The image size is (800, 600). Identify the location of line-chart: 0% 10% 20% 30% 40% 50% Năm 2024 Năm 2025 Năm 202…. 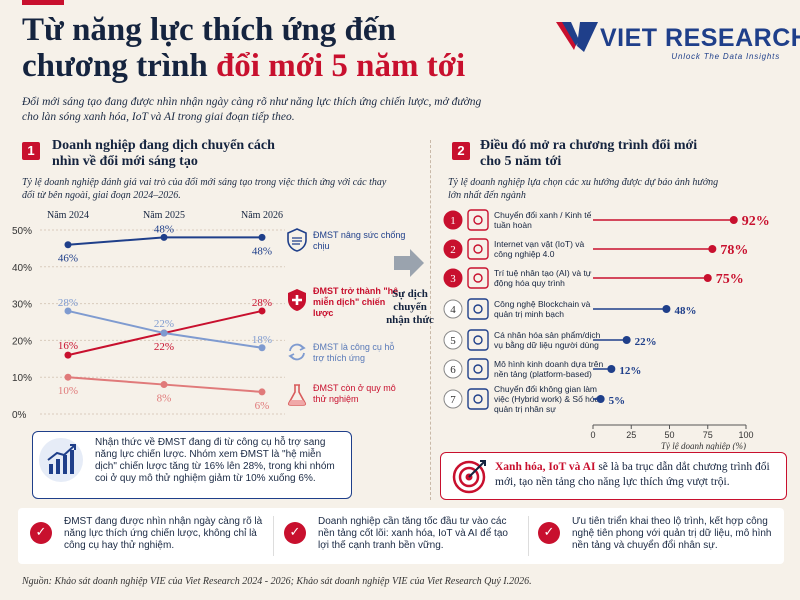
(148, 315).